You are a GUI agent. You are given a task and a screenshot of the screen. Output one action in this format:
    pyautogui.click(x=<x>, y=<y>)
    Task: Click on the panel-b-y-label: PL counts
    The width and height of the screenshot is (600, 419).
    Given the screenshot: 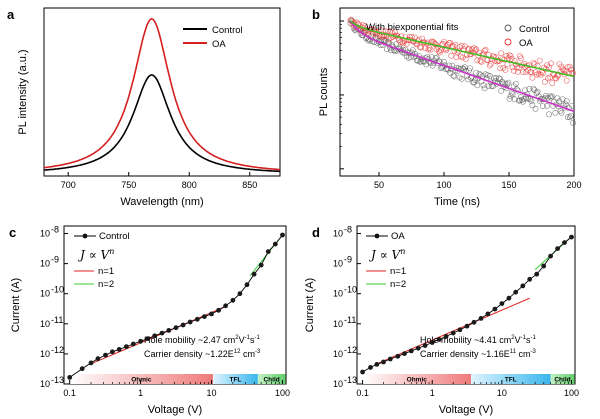 What is the action you would take?
    pyautogui.click(x=324, y=91)
    